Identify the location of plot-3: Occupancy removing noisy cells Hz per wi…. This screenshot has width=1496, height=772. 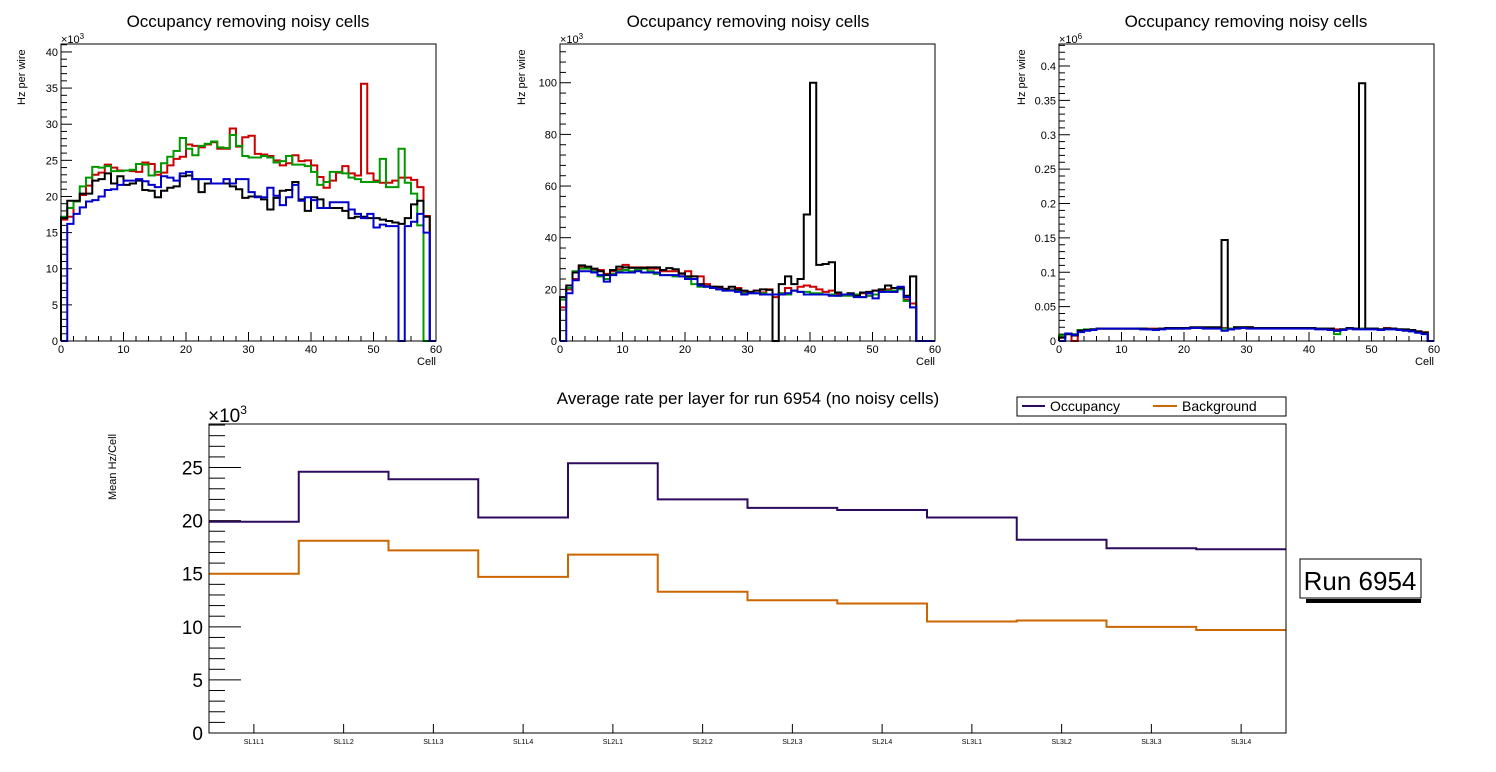
(1228, 190).